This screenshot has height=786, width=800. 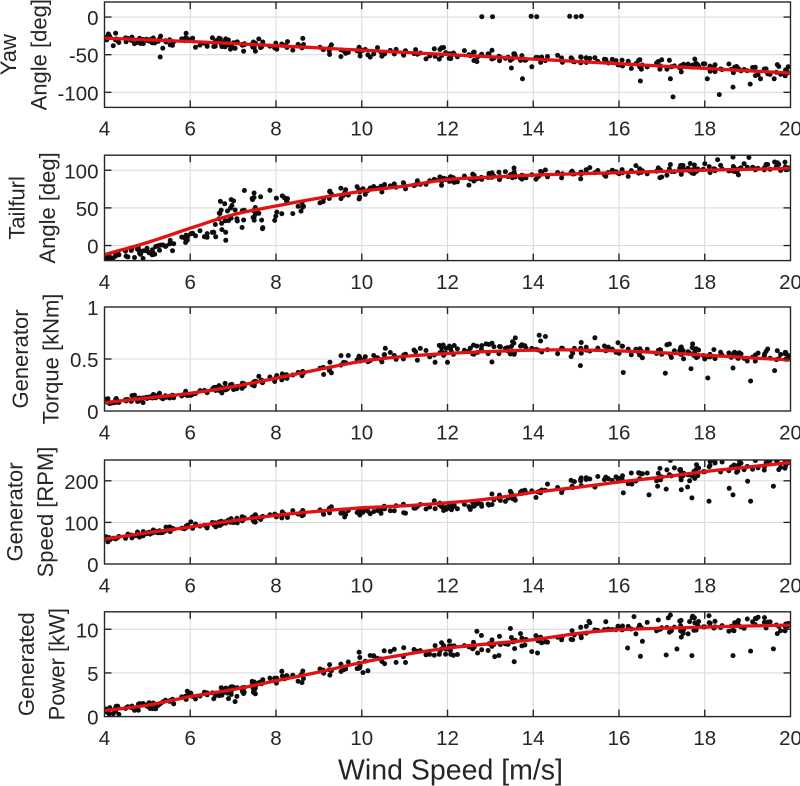 I want to click on svg-text: -50, so click(x=84, y=56).